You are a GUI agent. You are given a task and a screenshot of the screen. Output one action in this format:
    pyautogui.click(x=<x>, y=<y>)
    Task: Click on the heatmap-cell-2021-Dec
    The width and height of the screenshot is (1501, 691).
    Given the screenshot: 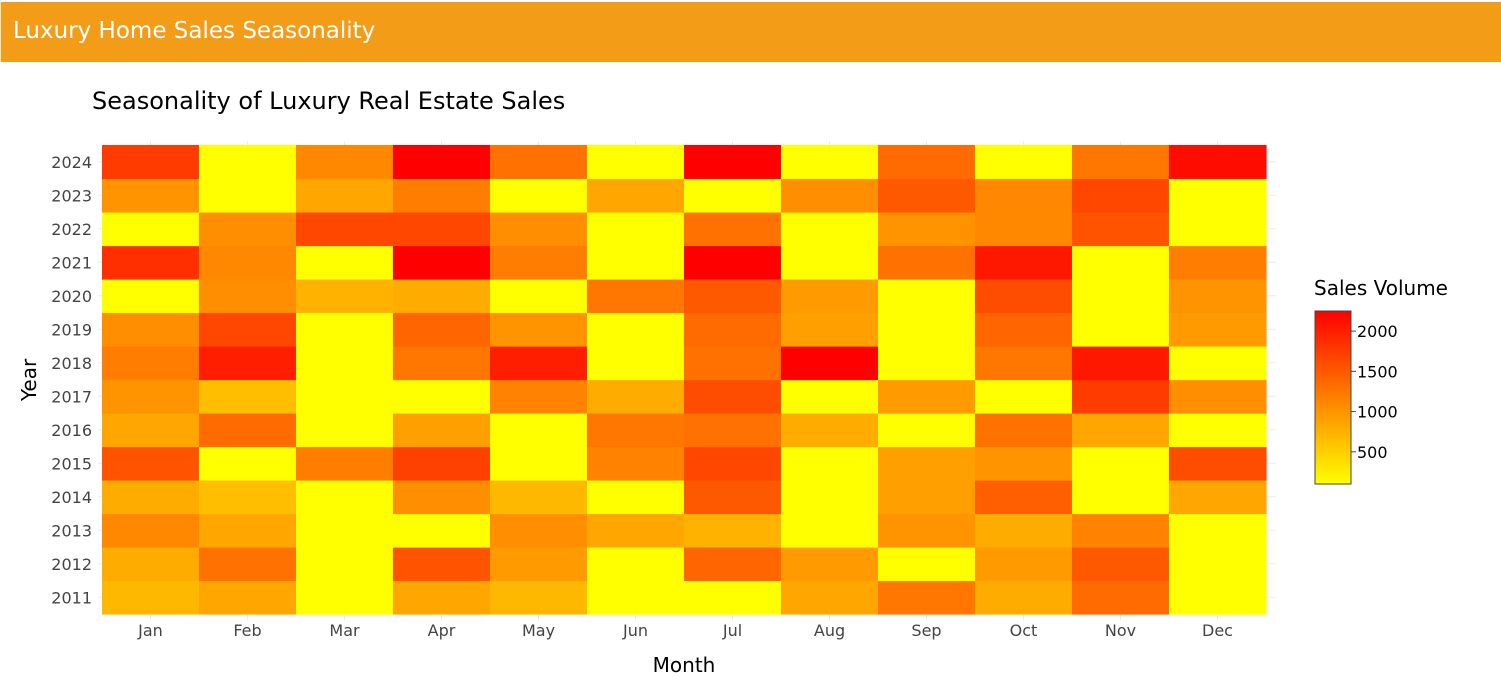 What is the action you would take?
    pyautogui.click(x=1218, y=262)
    